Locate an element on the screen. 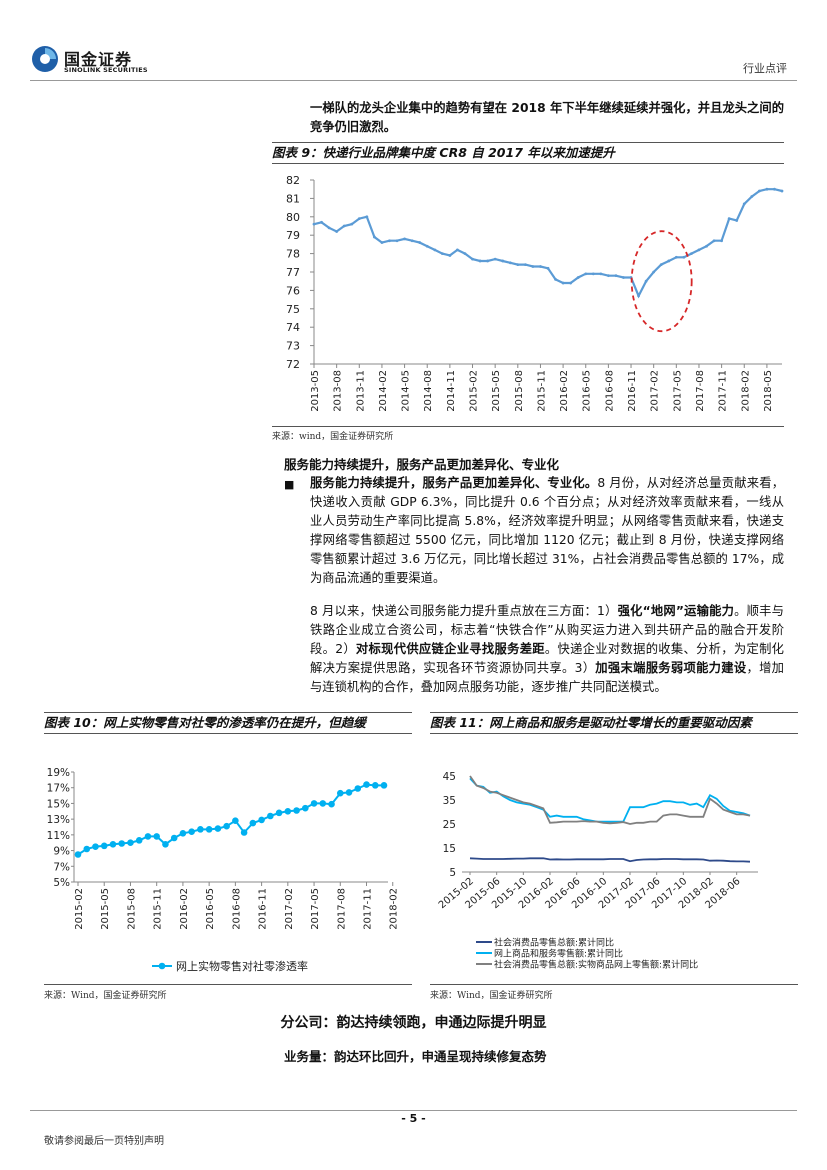  fig10-x-tick-label: 2015-05 is located at coordinates (105, 909).